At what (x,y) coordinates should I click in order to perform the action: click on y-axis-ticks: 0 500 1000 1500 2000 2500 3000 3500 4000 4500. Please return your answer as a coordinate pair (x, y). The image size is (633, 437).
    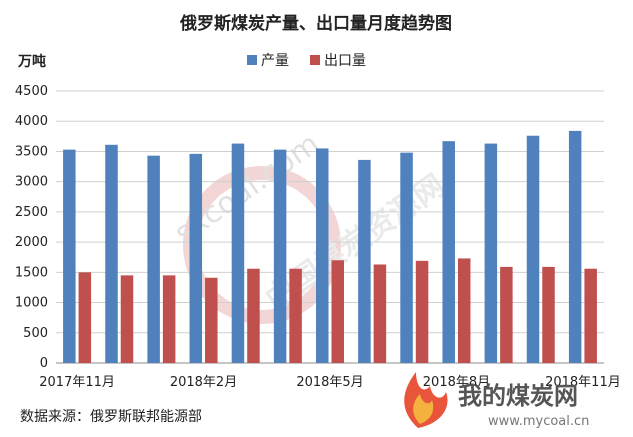
    Looking at the image, I should click on (31, 227).